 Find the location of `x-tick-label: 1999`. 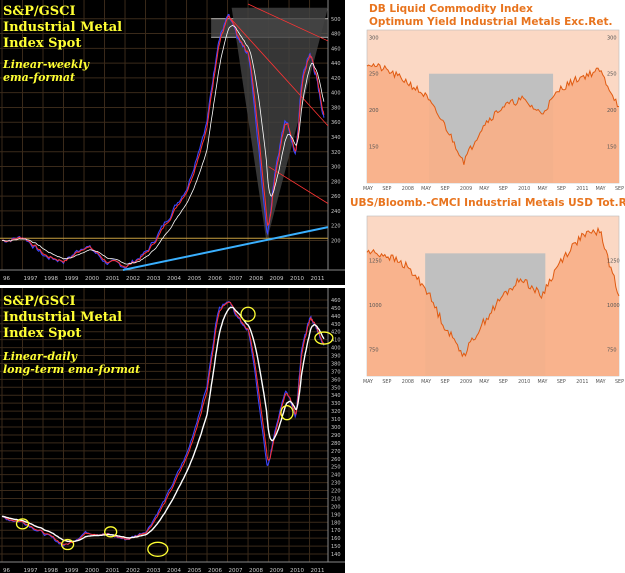

x-tick-label: 1999 is located at coordinates (72, 279).